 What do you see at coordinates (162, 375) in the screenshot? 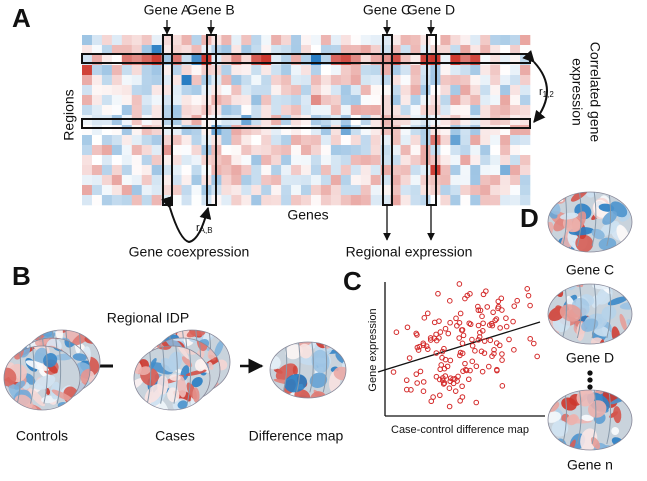
I see `sulcus` at bounding box center [162, 375].